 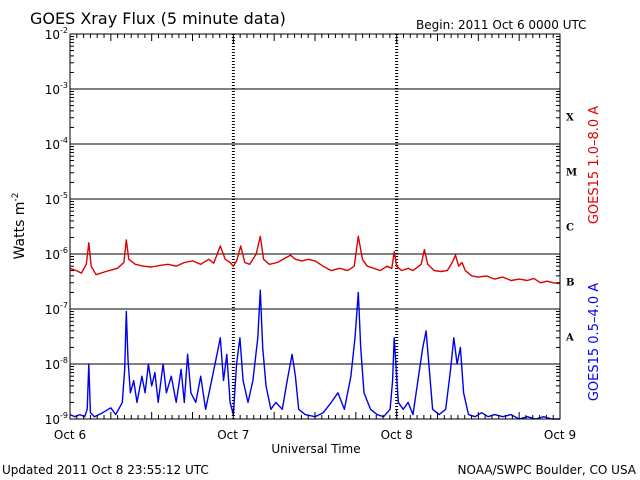 I want to click on flare-class-a: A, so click(x=569, y=338).